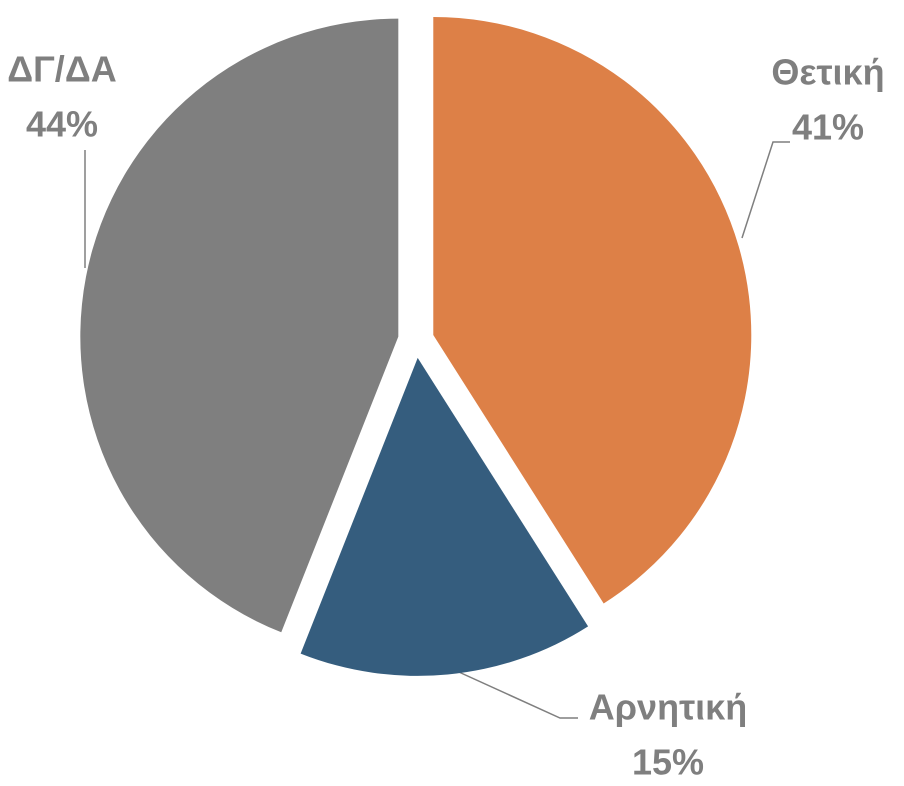  I want to click on value-label: 41%, so click(828, 127).